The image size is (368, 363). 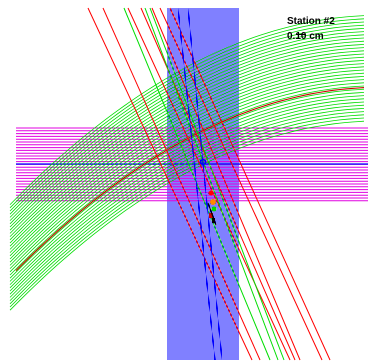 I want to click on hit-markers, so click(x=208, y=192).